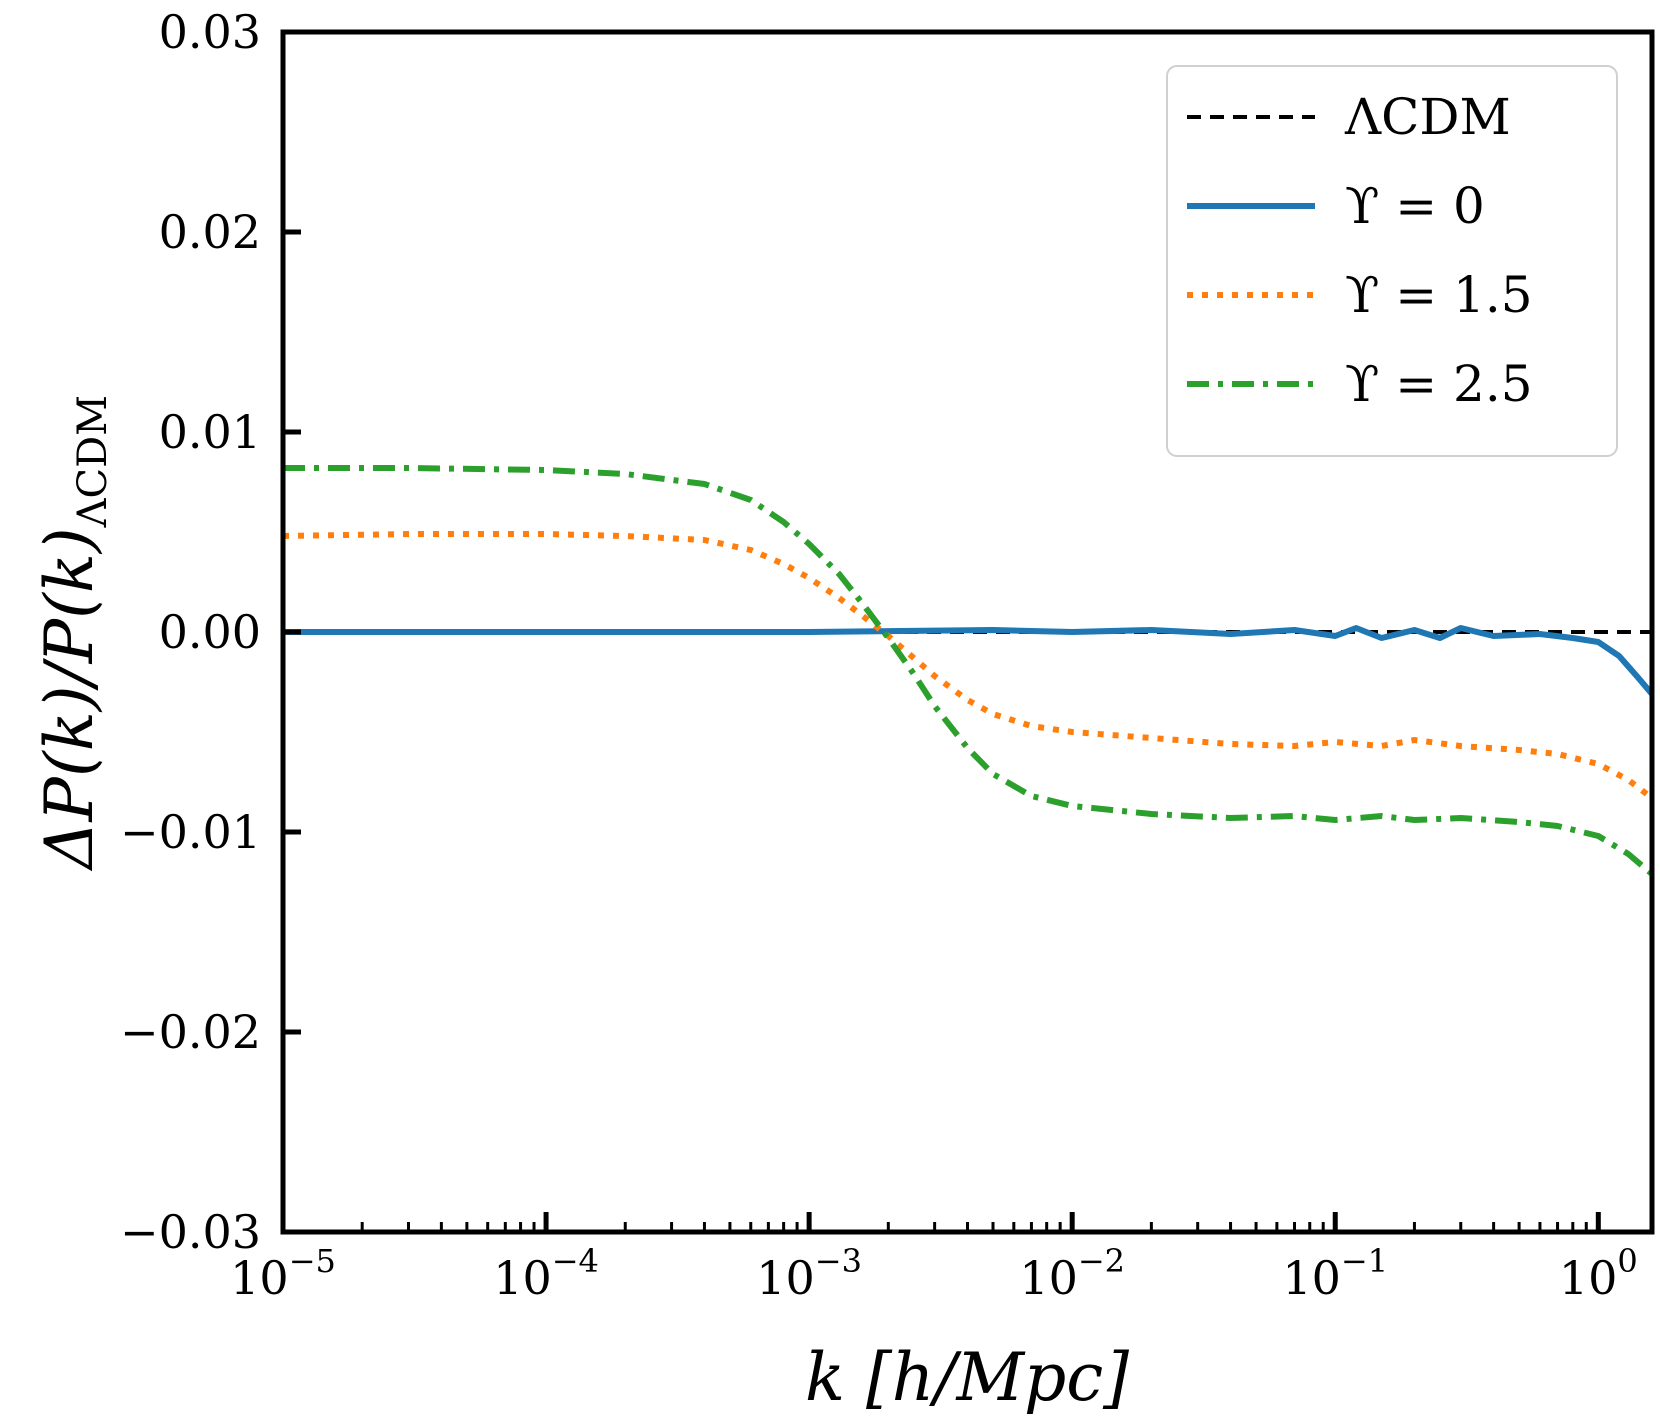 The height and width of the screenshot is (1421, 1660). What do you see at coordinates (546, 1273) in the screenshot?
I see `x-tick-label-1: 10⁻⁴` at bounding box center [546, 1273].